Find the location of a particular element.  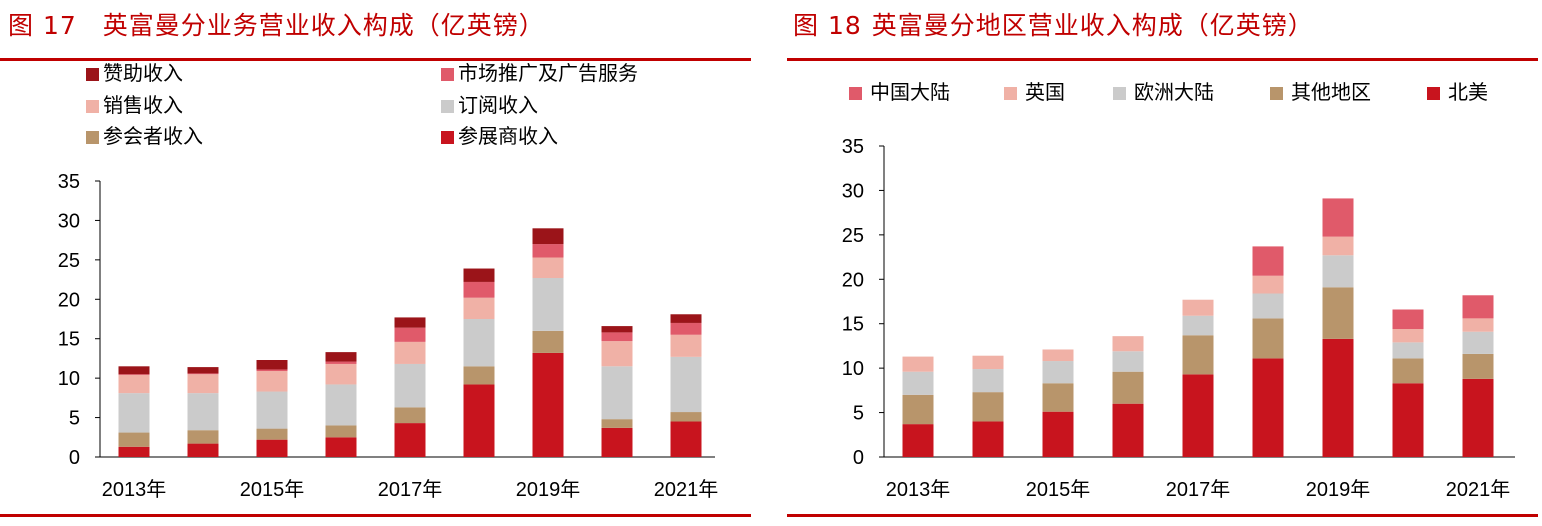

legend-label: 赞助收入 is located at coordinates (143, 73).